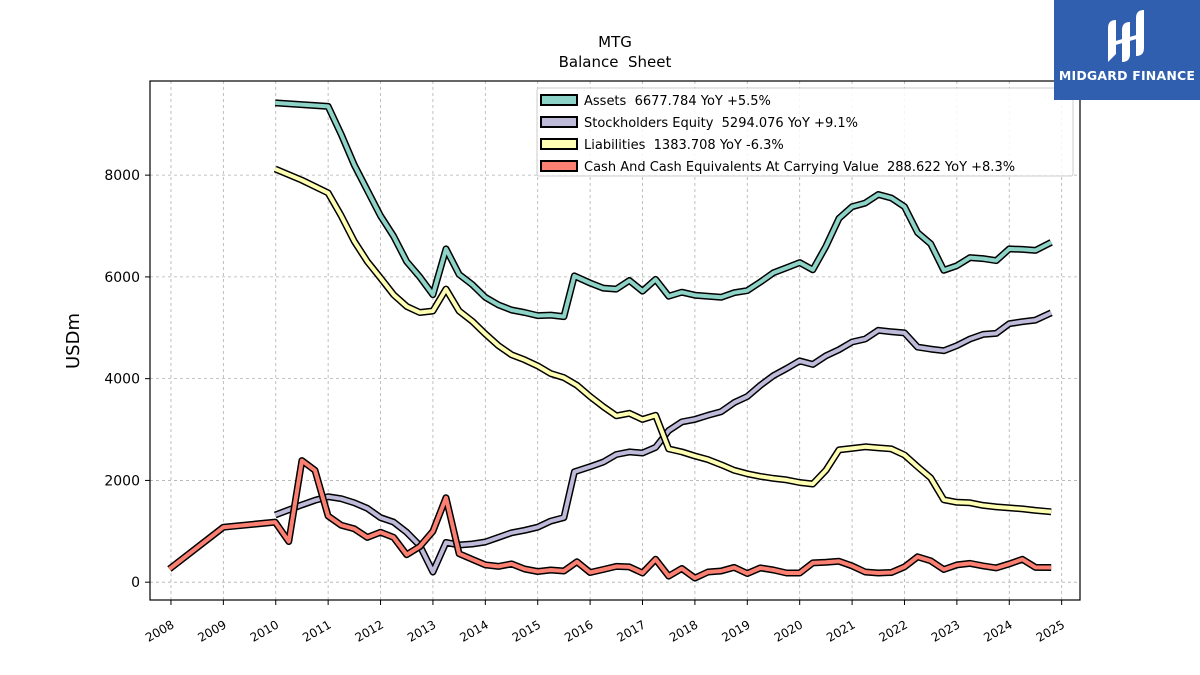 Image resolution: width=1200 pixels, height=675 pixels. What do you see at coordinates (788, 630) in the screenshot?
I see `x-tick-label: 2020` at bounding box center [788, 630].